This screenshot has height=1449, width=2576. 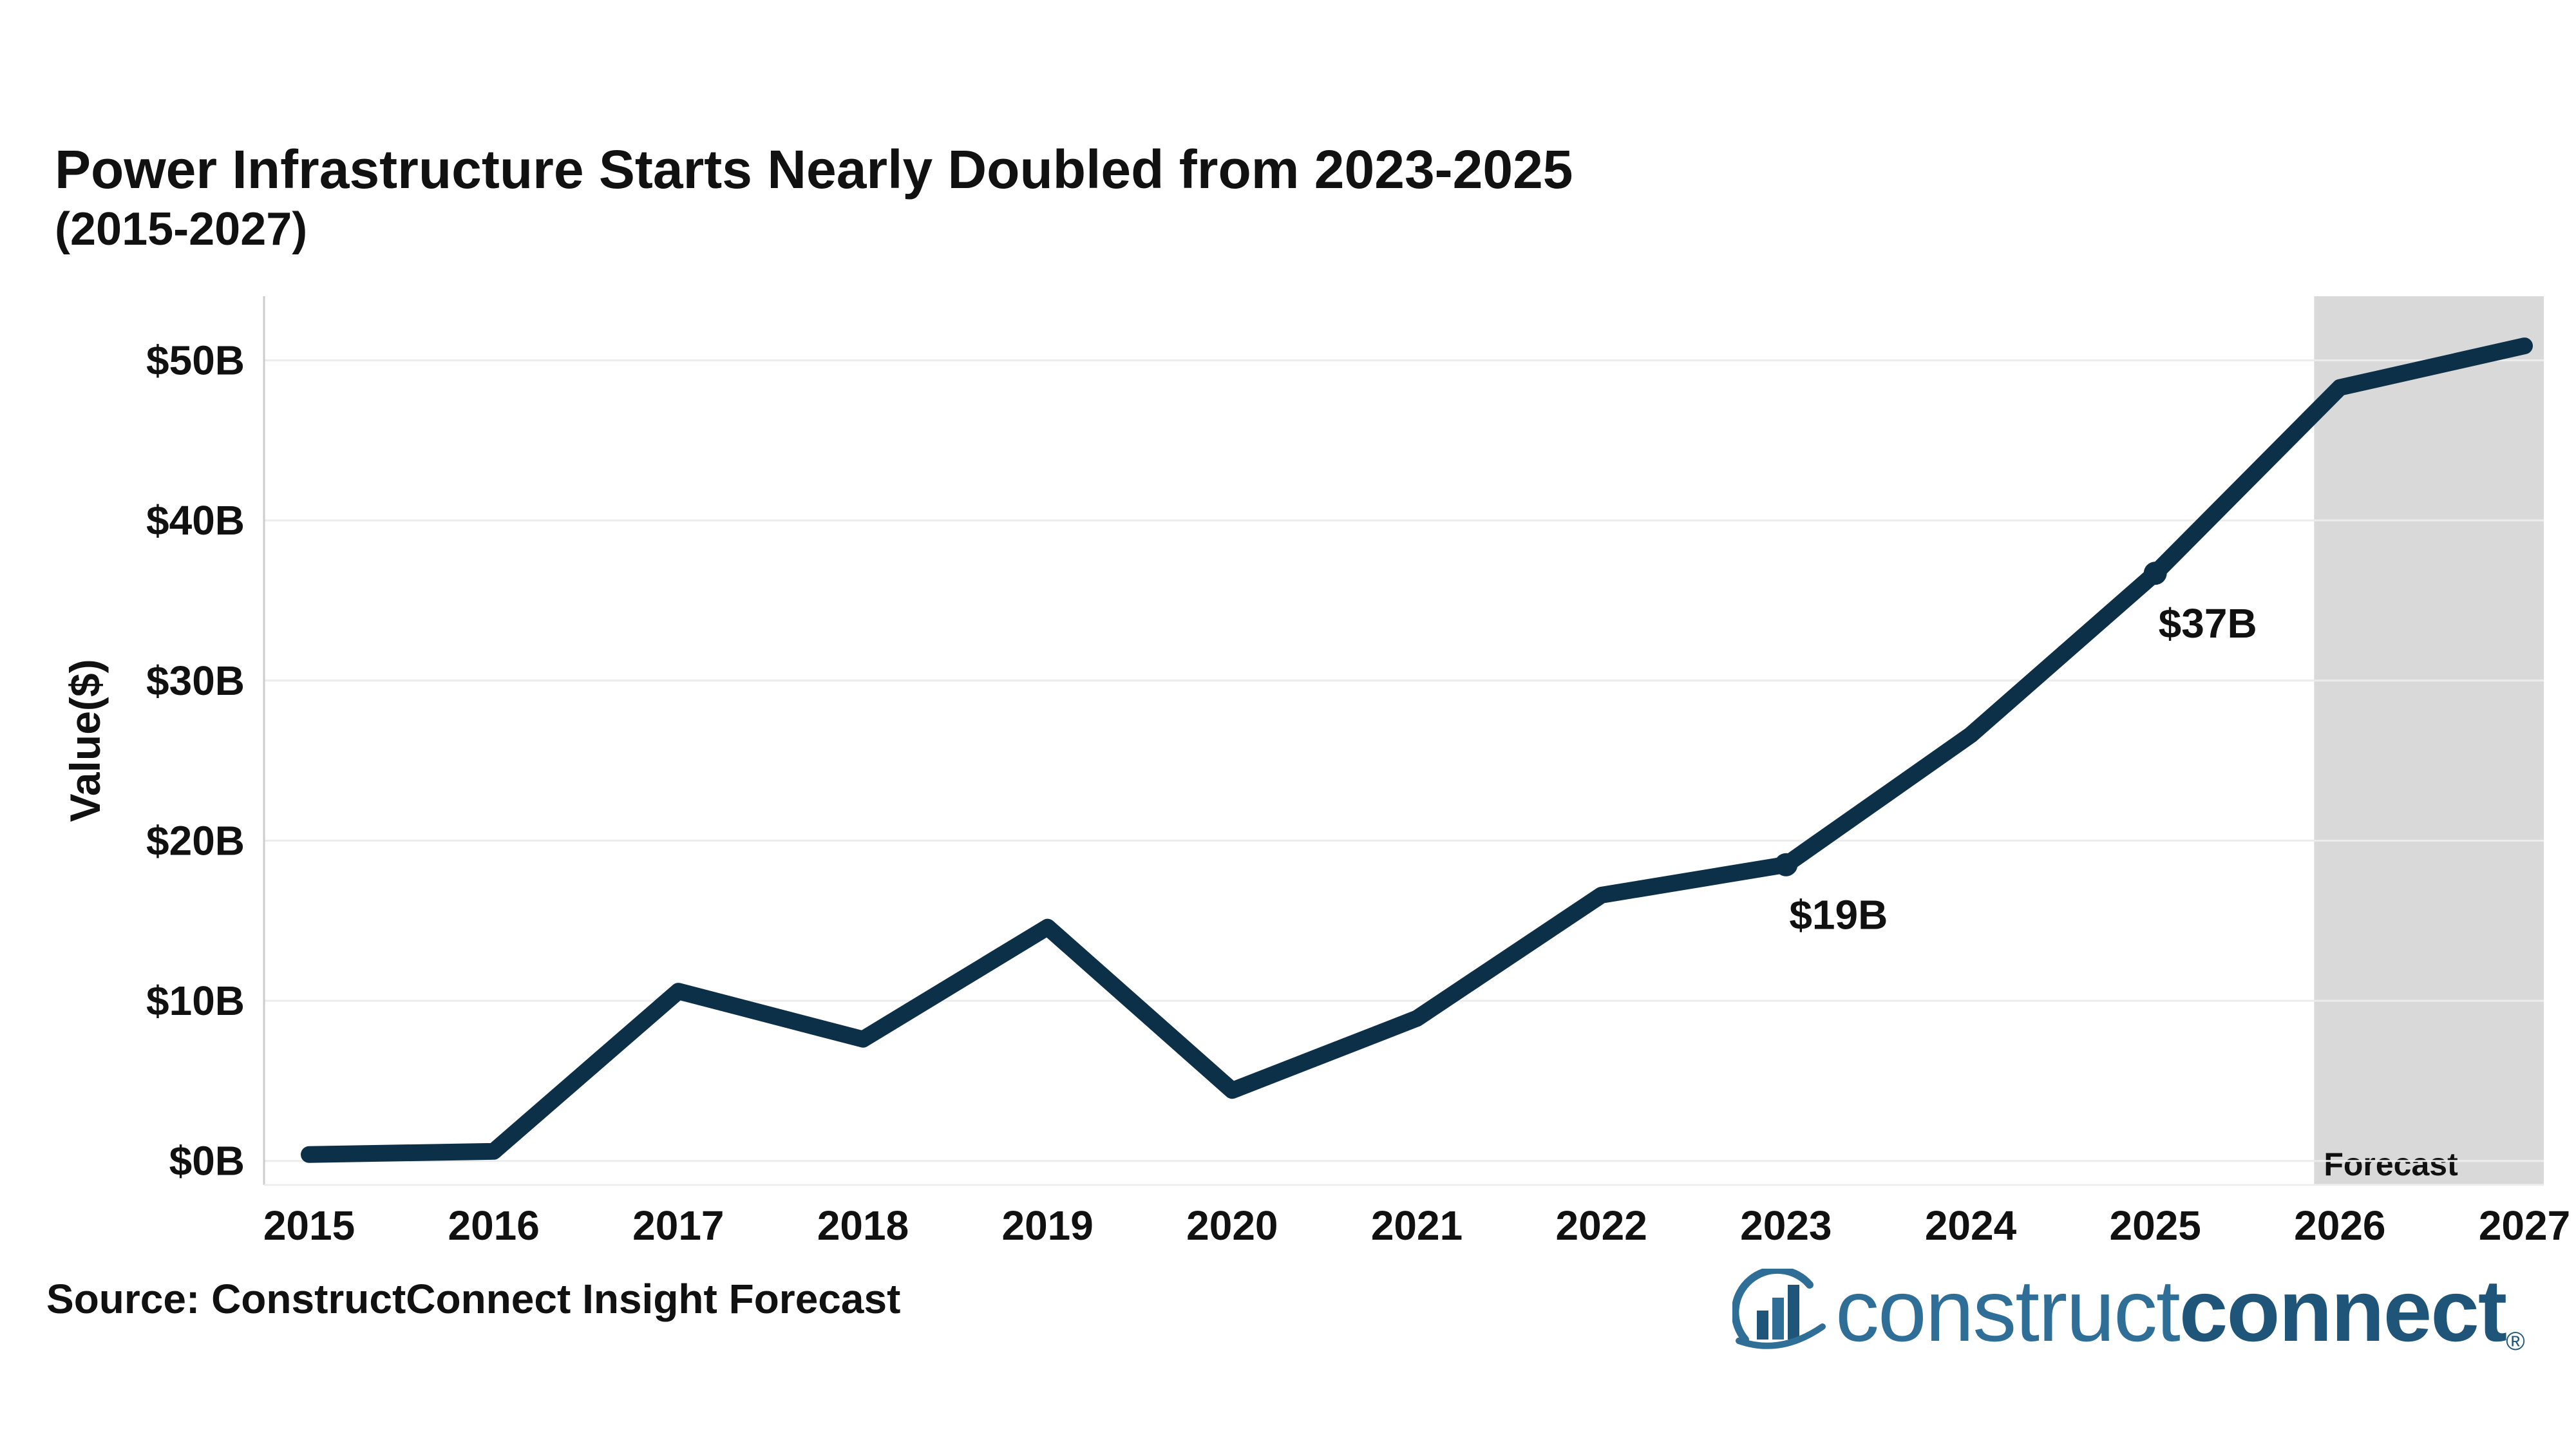 What do you see at coordinates (1786, 1225) in the screenshot?
I see `x-tick-label: 2023` at bounding box center [1786, 1225].